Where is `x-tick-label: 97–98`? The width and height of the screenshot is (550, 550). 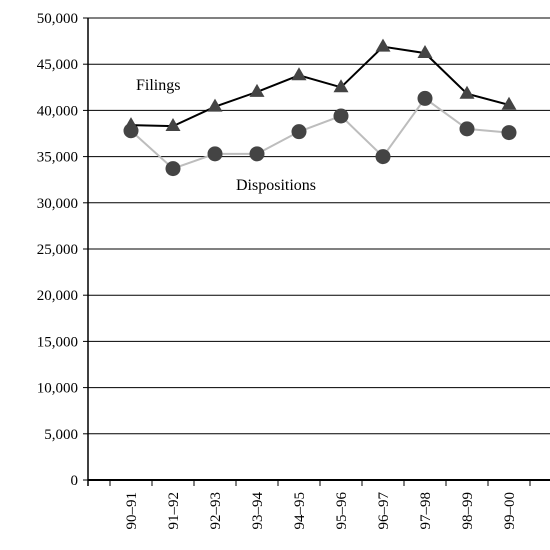 x-tick-label: 97–98 is located at coordinates (426, 511).